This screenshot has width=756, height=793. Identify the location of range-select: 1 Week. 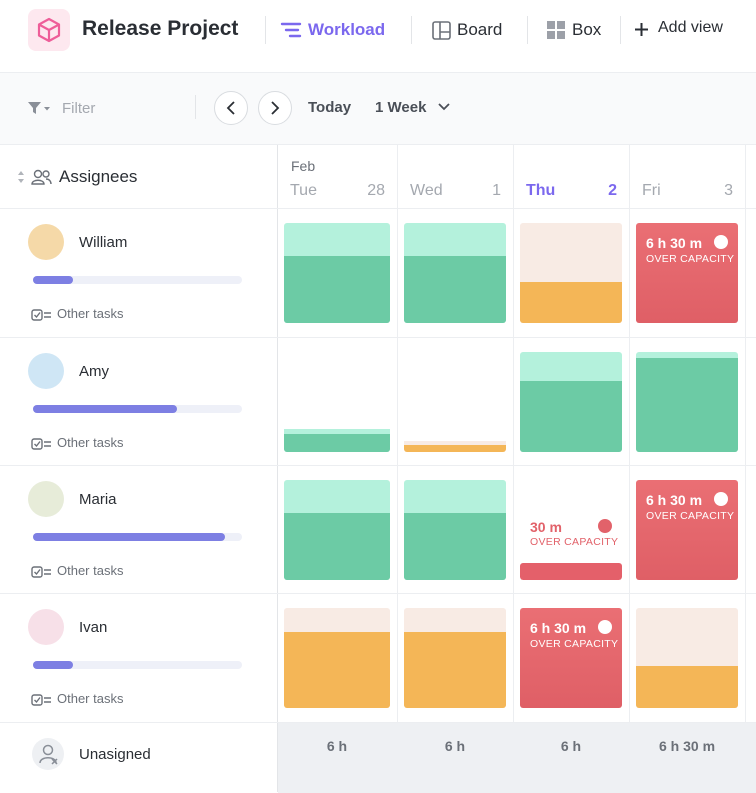
(401, 107).